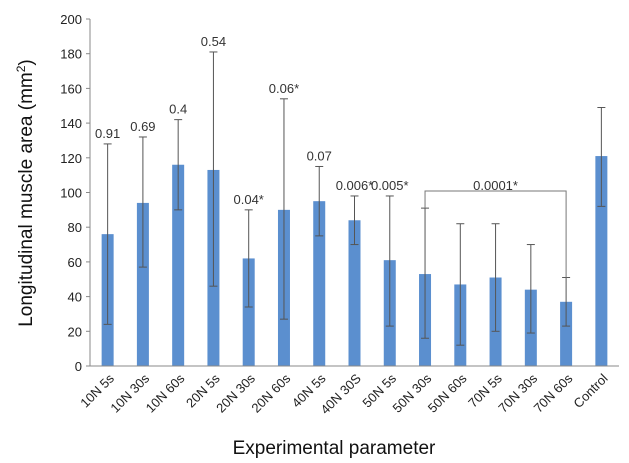 Image resolution: width=629 pixels, height=463 pixels. What do you see at coordinates (495, 185) in the screenshot?
I see `bracket-label: 0.0001*` at bounding box center [495, 185].